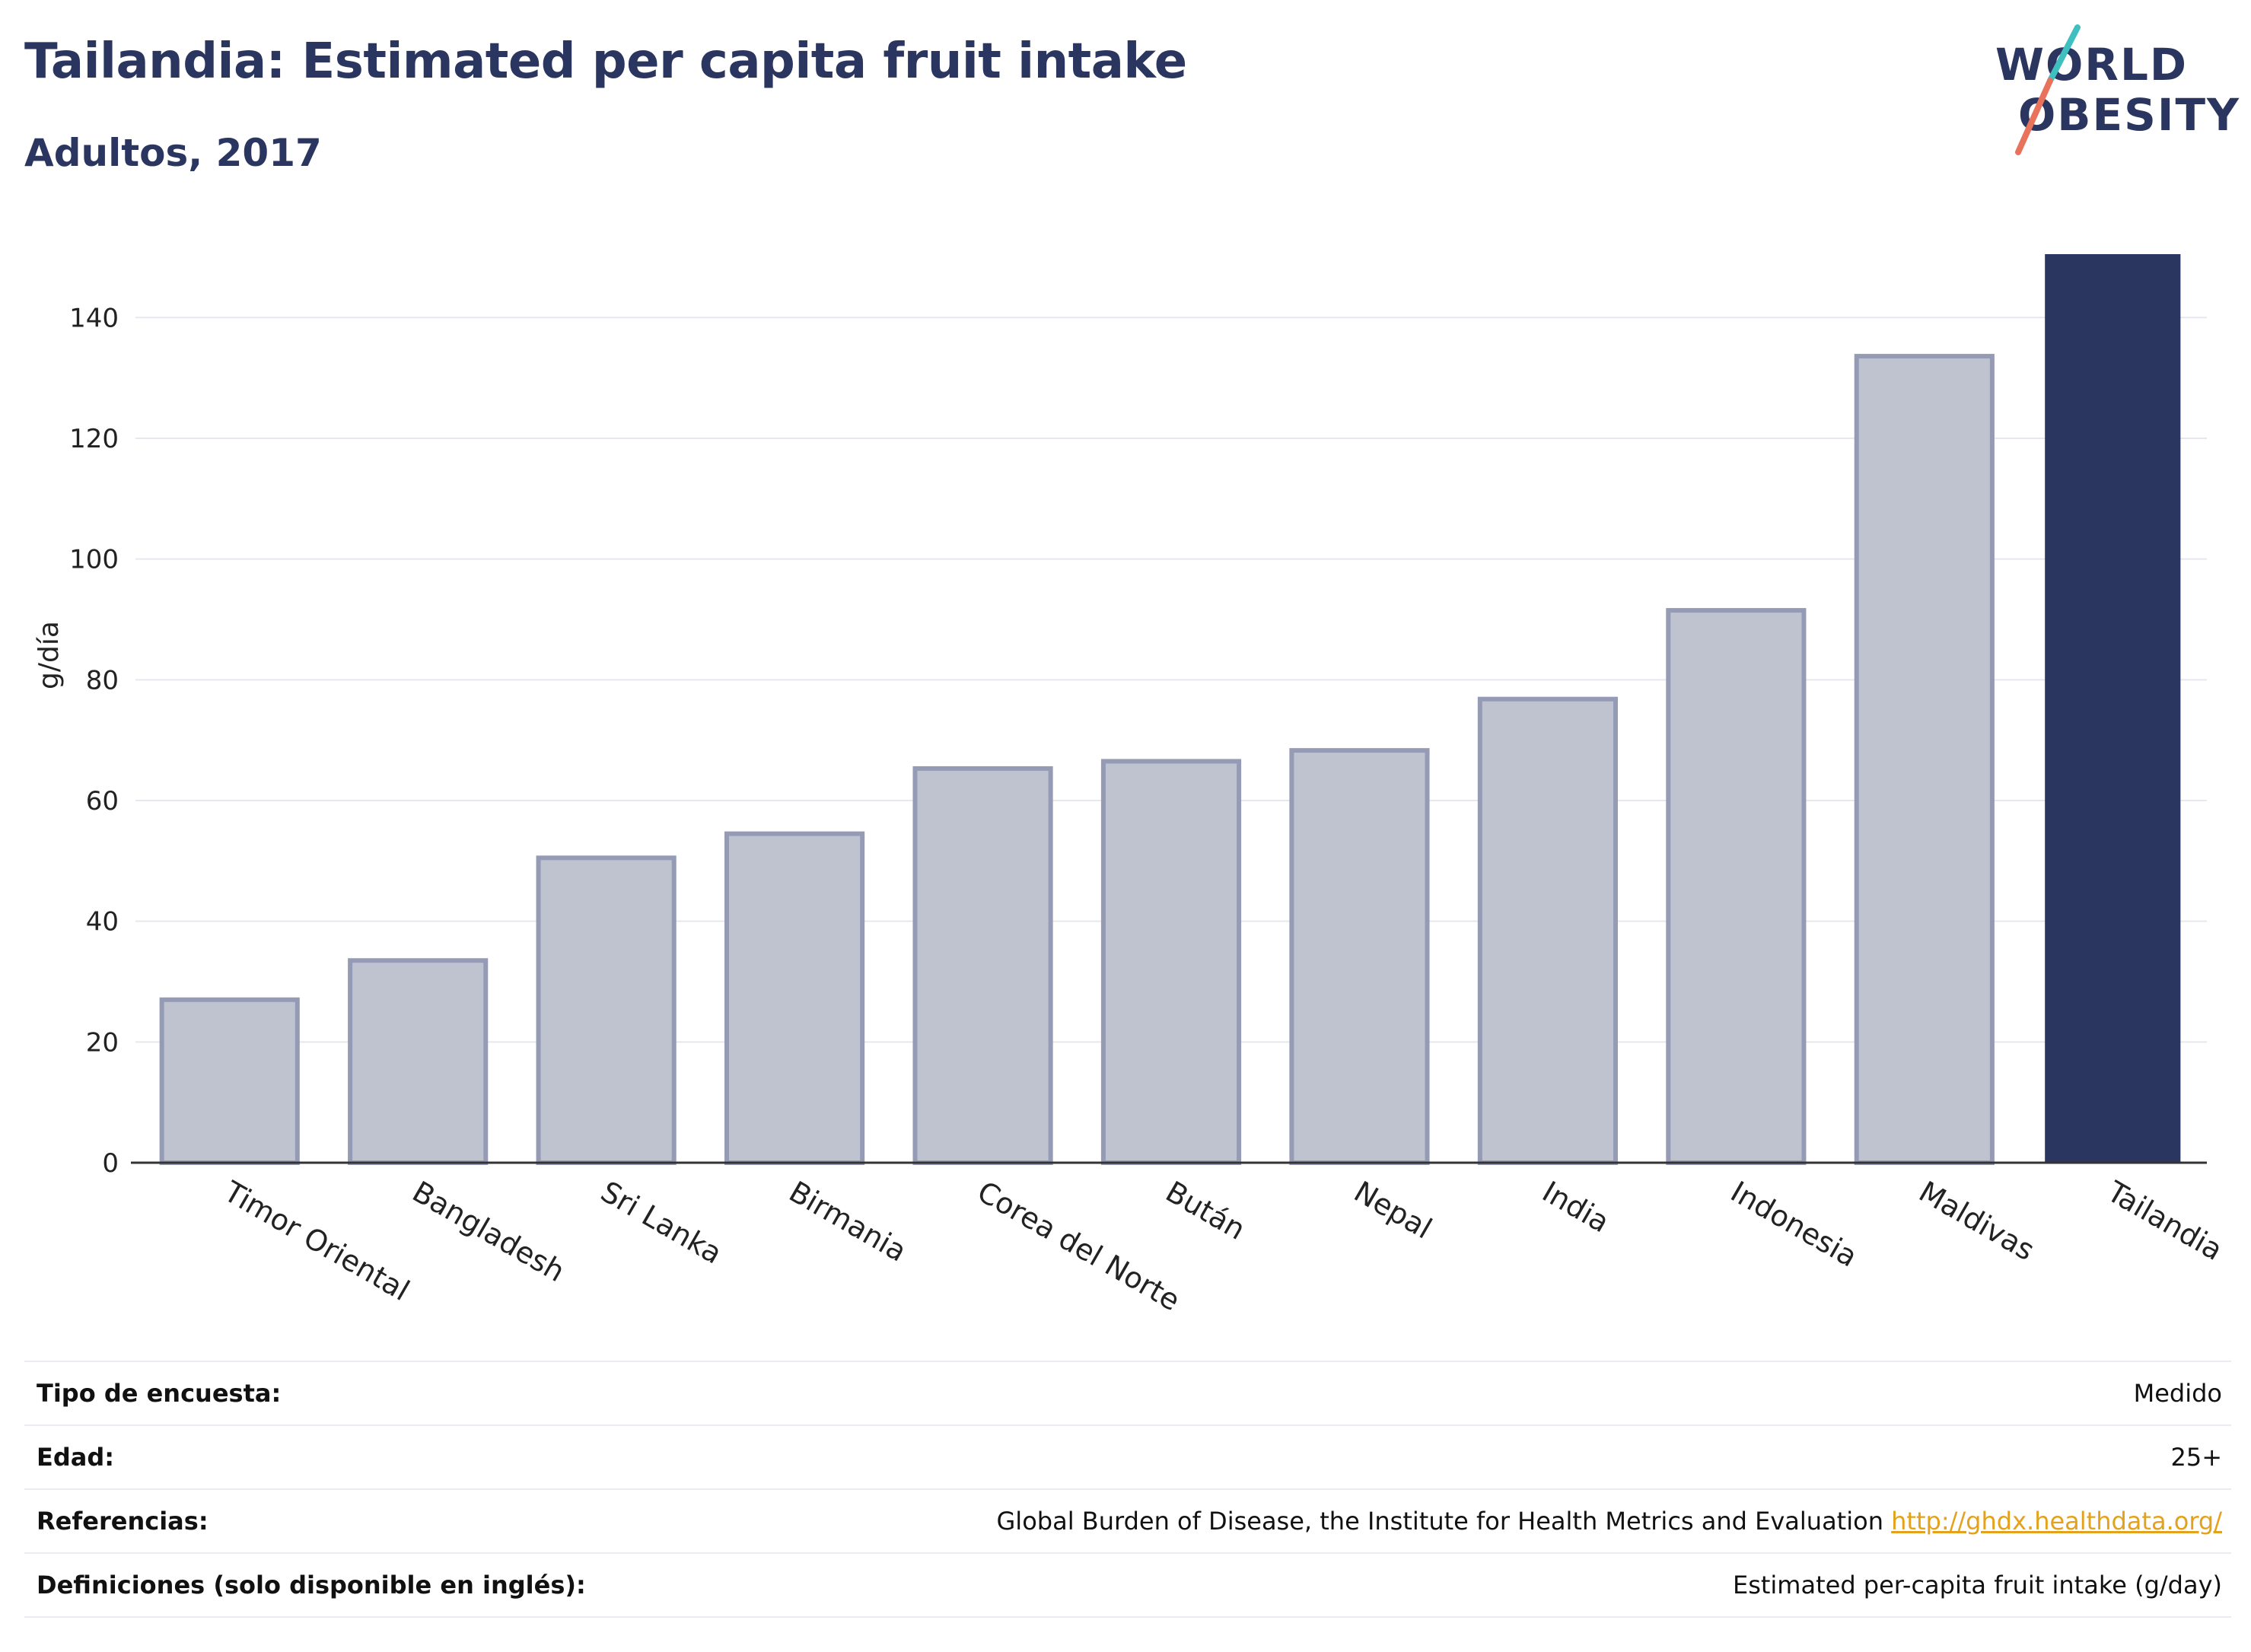 This screenshot has width=2251, height=1652. I want to click on meta-row-survey-type: Tipo de encuesta: Medido, so click(1127, 1392).